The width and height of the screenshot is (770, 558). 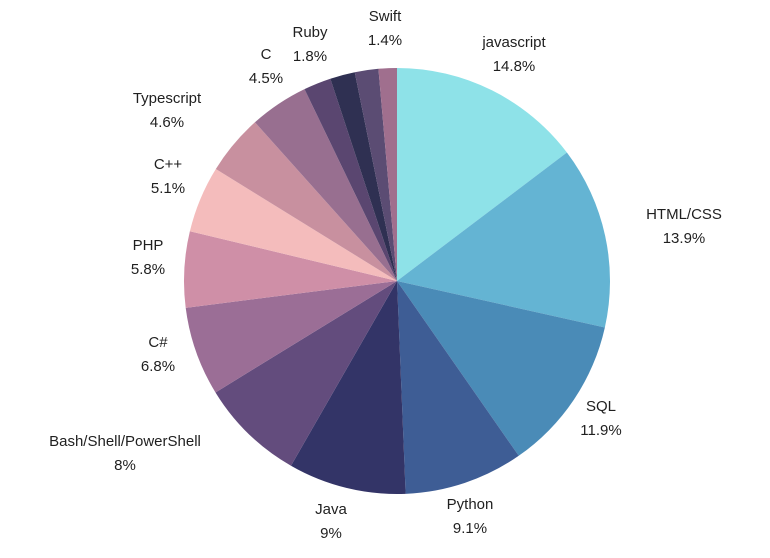 I want to click on slice-label-value: 5.8%, so click(x=148, y=269).